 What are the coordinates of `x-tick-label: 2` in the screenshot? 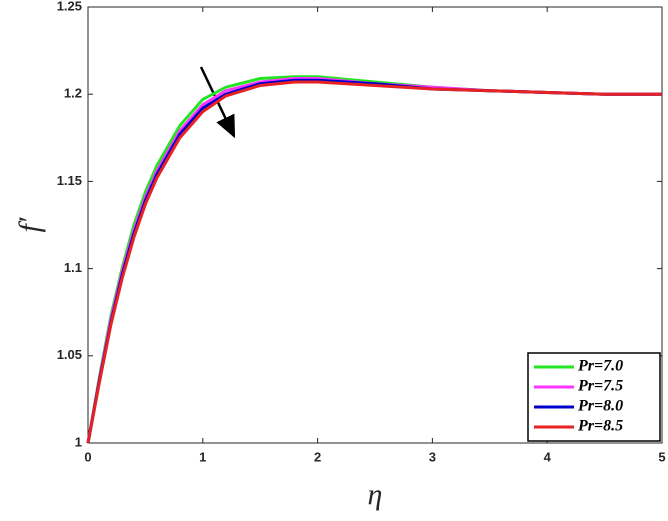 It's located at (317, 456).